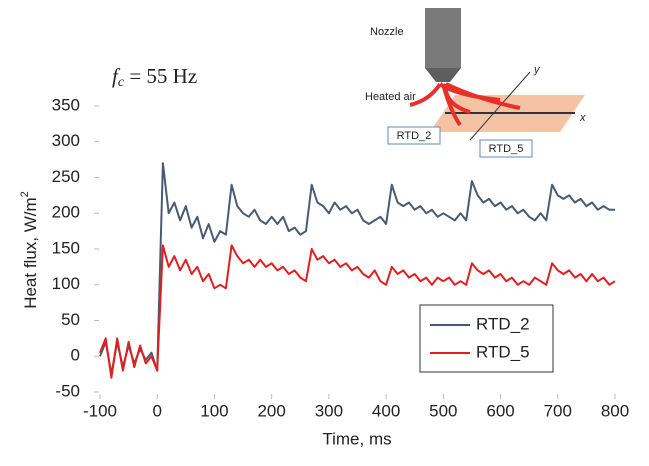 This screenshot has height=466, width=649. What do you see at coordinates (486, 338) in the screenshot?
I see `legend-box` at bounding box center [486, 338].